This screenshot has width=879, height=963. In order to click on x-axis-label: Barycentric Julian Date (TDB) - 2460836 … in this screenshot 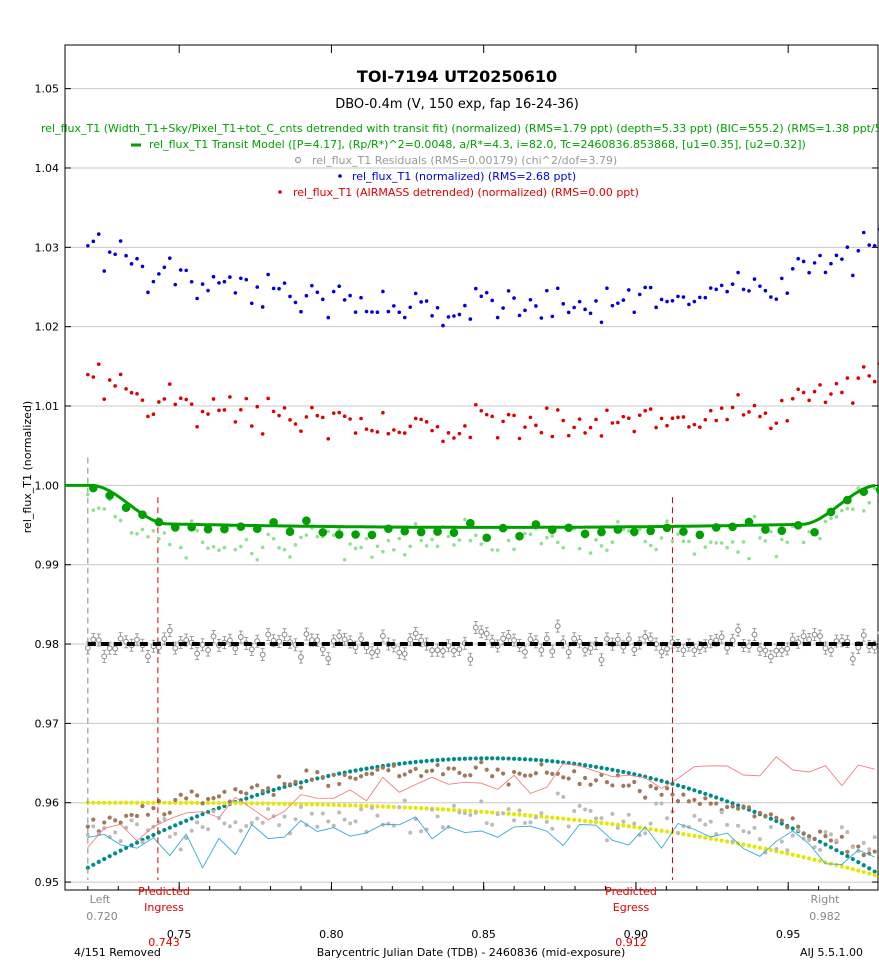, I will do `click(471, 952)`.